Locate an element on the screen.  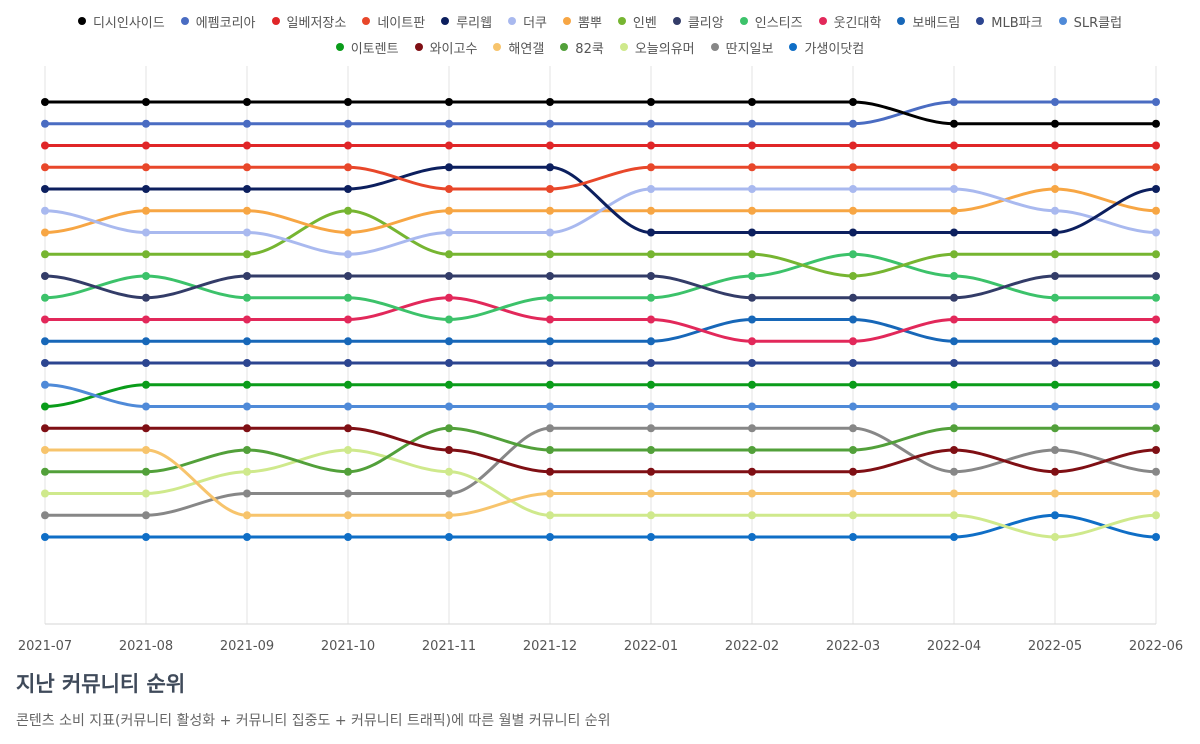
legend-item: 인스티즈 is located at coordinates (771, 21).